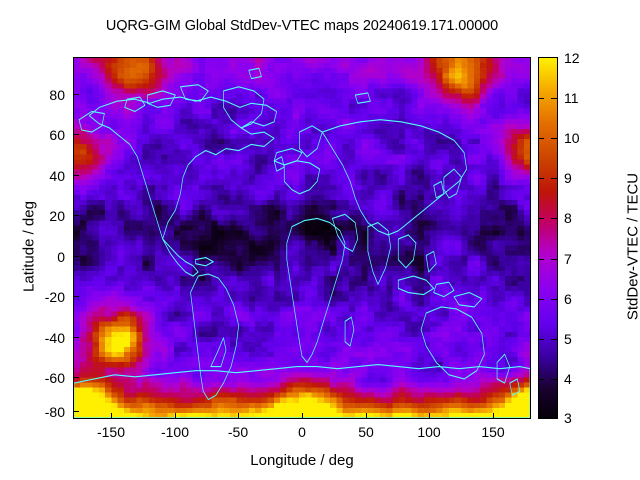  I want to click on xtick-mark-m150, so click(112, 416).